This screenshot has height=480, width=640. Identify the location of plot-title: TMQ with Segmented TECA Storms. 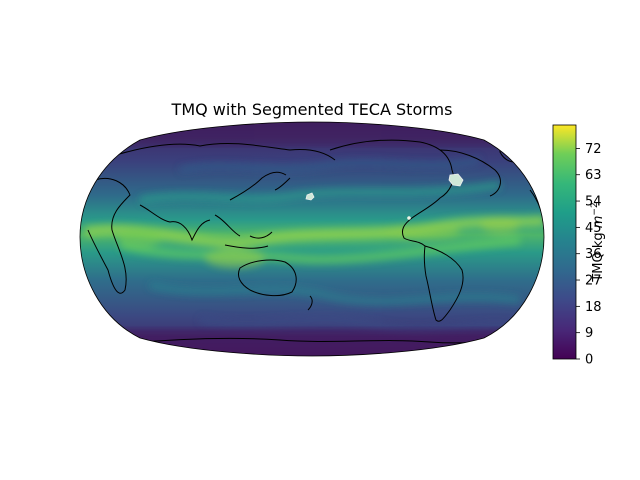
(312, 109).